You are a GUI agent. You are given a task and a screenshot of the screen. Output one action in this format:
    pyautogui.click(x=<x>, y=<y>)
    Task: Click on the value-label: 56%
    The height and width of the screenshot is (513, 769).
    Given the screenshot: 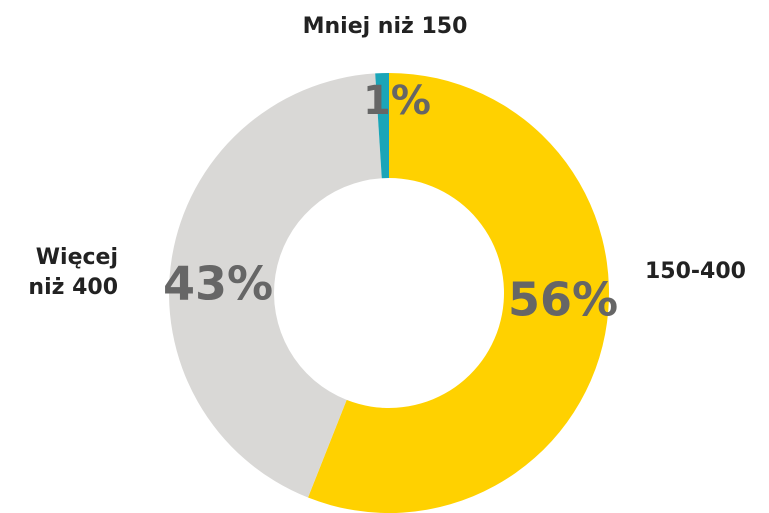 What is the action you would take?
    pyautogui.click(x=563, y=300)
    